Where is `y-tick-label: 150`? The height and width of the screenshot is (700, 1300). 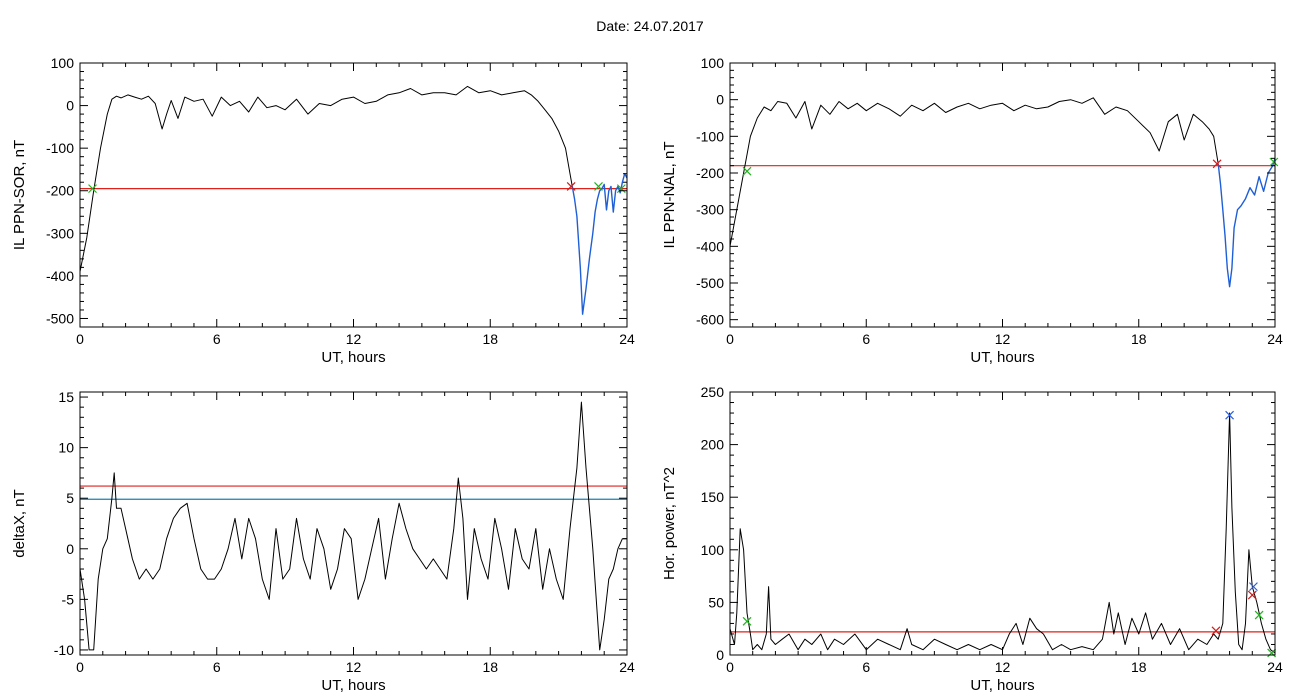
y-tick-label: 150 is located at coordinates (713, 497).